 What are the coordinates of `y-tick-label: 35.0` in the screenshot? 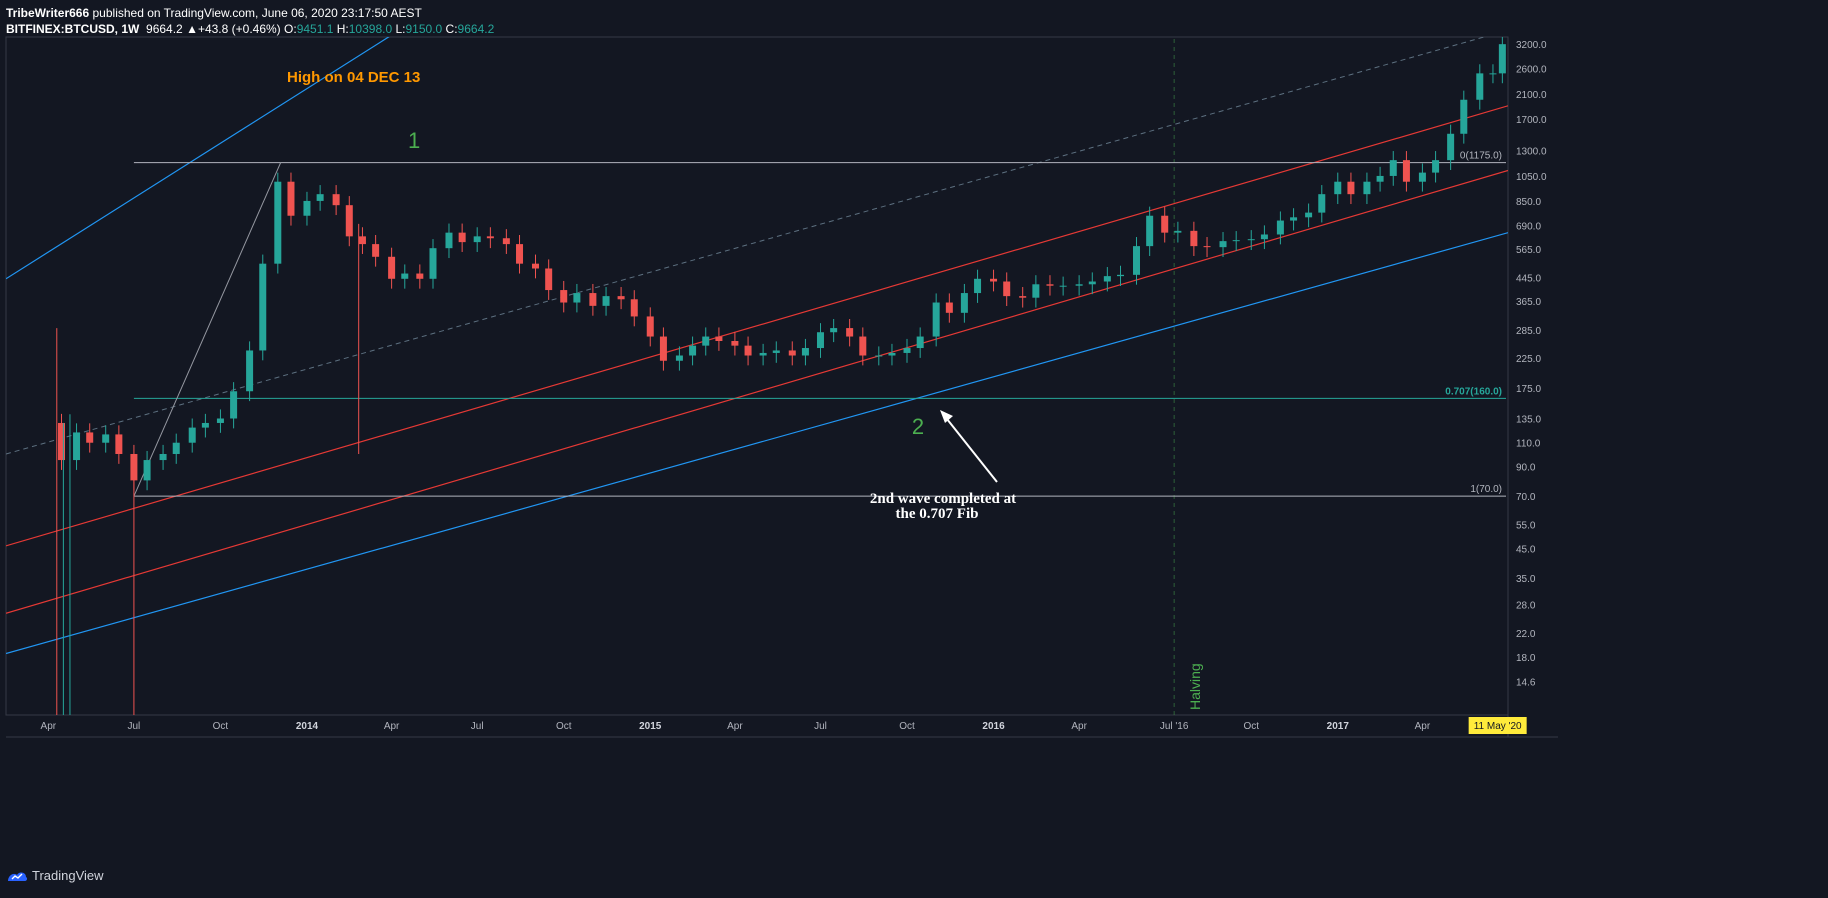 It's located at (1526, 579).